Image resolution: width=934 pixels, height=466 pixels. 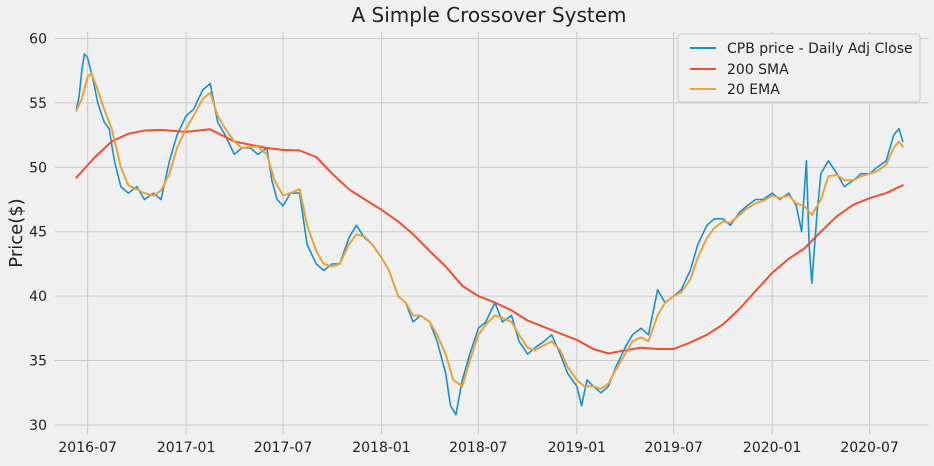 I want to click on x-tick-label: 2020-07, so click(x=869, y=448).